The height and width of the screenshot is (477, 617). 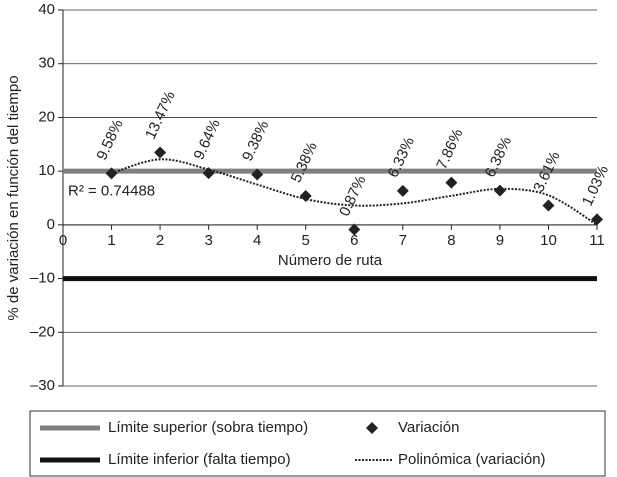 I want to click on y-tick-label: –30, so click(x=42, y=385).